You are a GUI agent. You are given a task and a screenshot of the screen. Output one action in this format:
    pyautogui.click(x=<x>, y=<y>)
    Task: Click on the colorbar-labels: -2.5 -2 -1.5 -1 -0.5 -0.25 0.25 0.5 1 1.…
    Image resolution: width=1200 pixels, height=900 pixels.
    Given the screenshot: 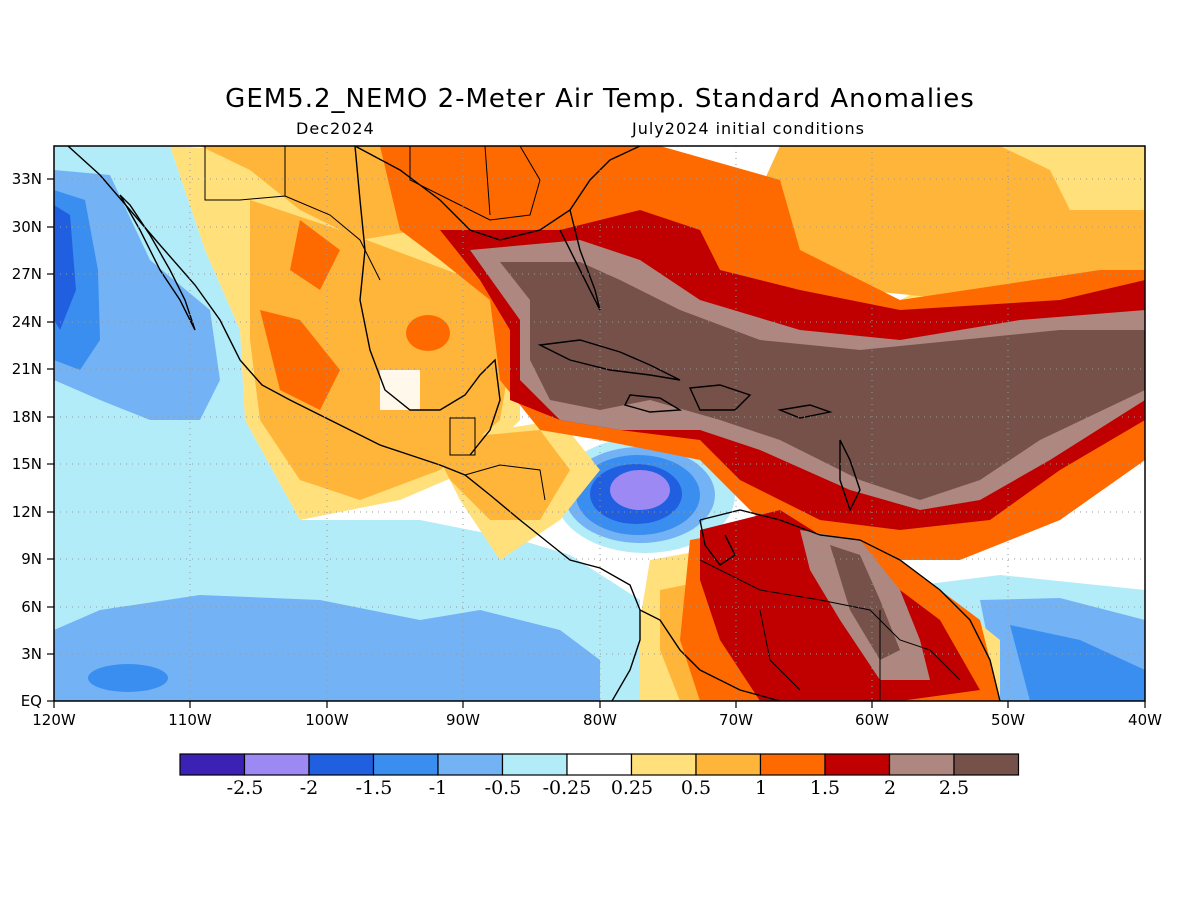 What is the action you would take?
    pyautogui.click(x=598, y=788)
    